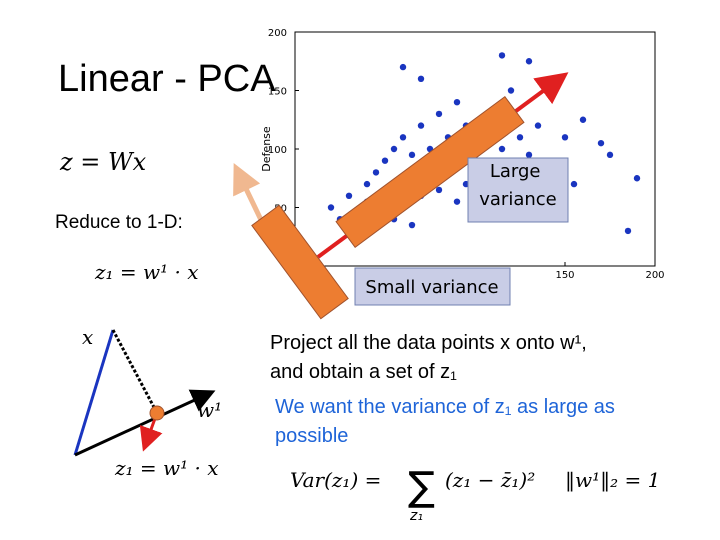 Image resolution: width=720 pixels, height=540 pixels. What do you see at coordinates (167, 468) in the screenshot?
I see `z-label: z₁ = w¹ · x` at bounding box center [167, 468].